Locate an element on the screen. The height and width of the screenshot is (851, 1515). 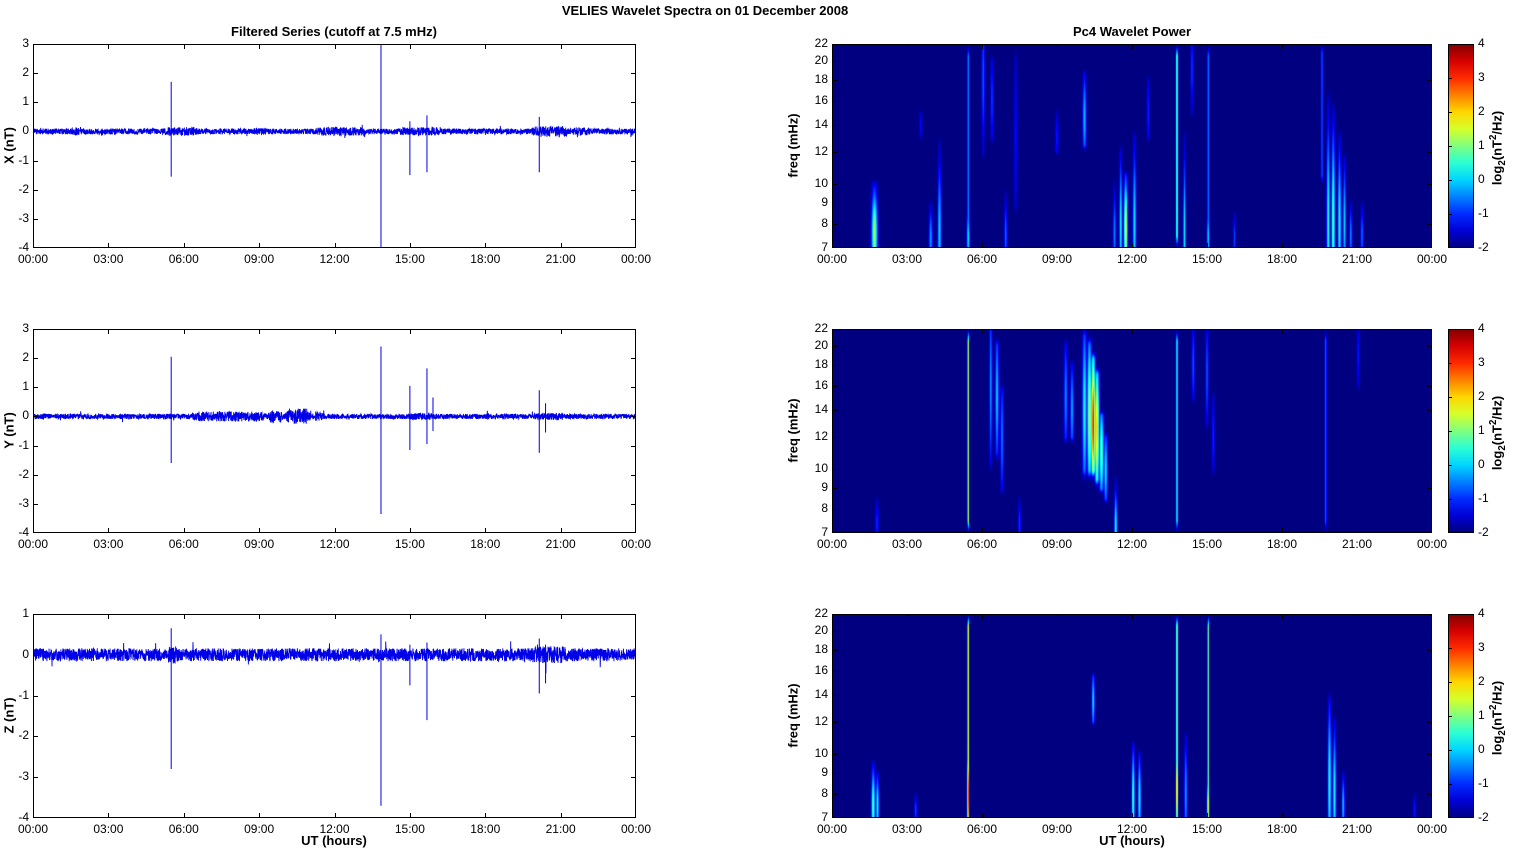
colorbar-frame is located at coordinates (1461, 431).